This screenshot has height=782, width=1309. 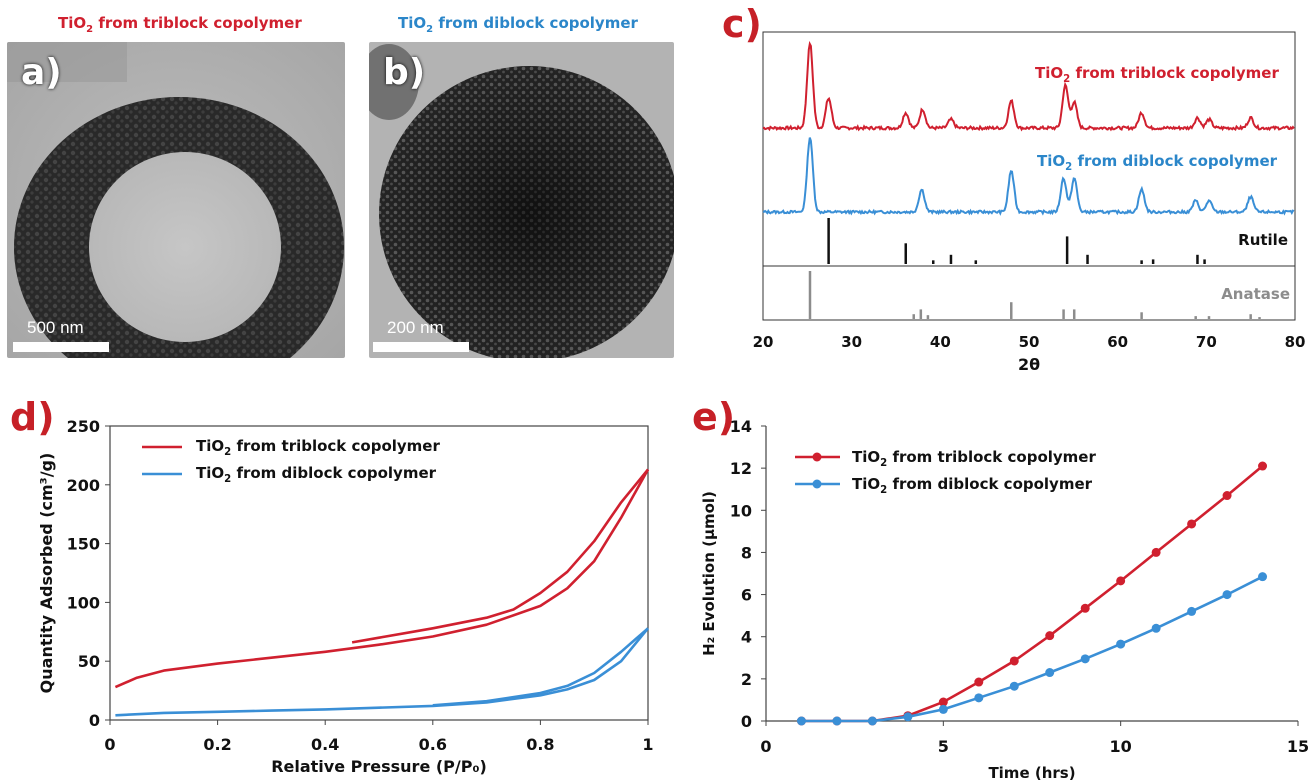 I want to click on h2-y-tick-label: 14, so click(x=741, y=426).